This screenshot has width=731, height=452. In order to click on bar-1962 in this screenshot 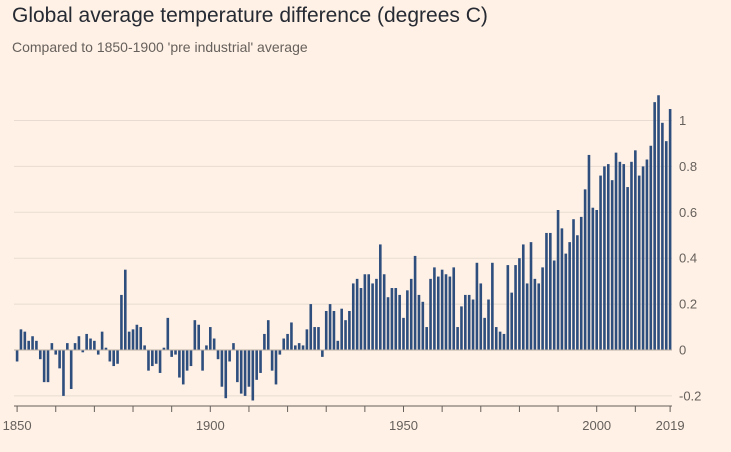, I will do `click(450, 313)`.